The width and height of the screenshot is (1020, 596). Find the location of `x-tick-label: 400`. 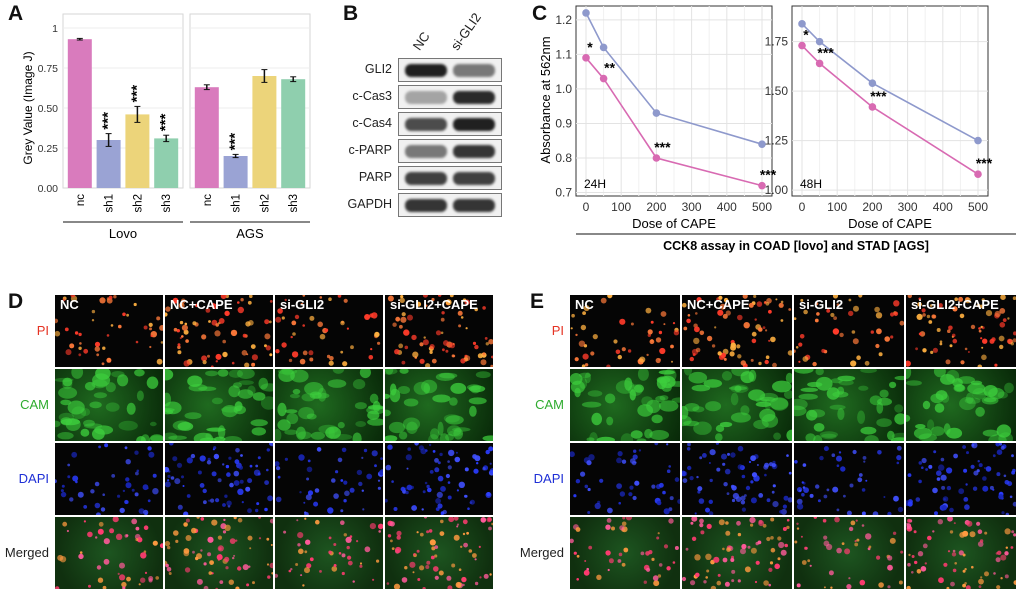

x-tick-label: 400 is located at coordinates (727, 207).